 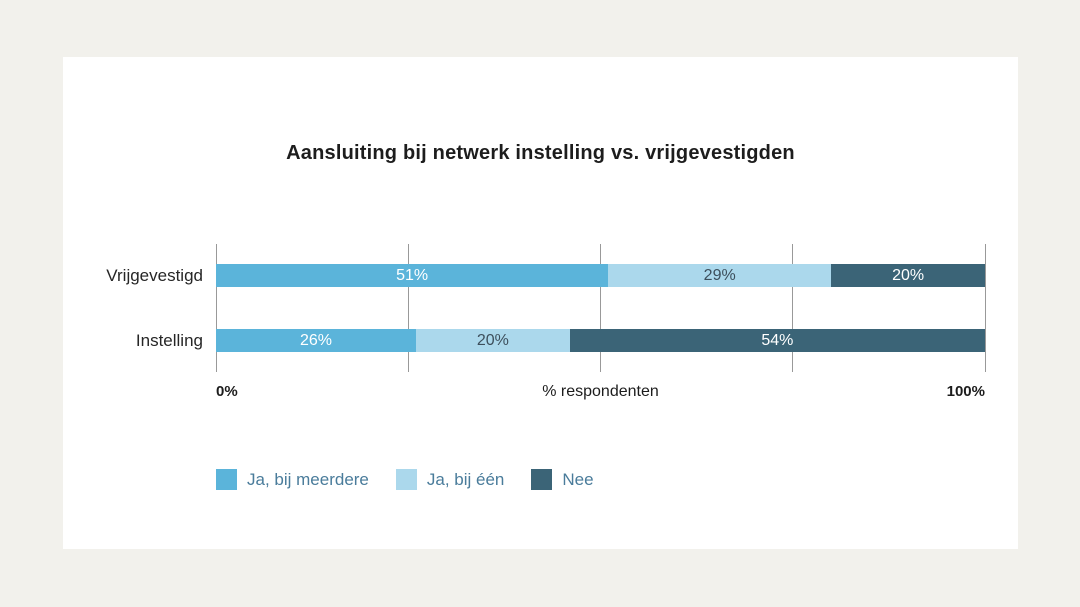 I want to click on legend: Ja, bij meerdere Ja, bij één Nee, so click(x=405, y=479).